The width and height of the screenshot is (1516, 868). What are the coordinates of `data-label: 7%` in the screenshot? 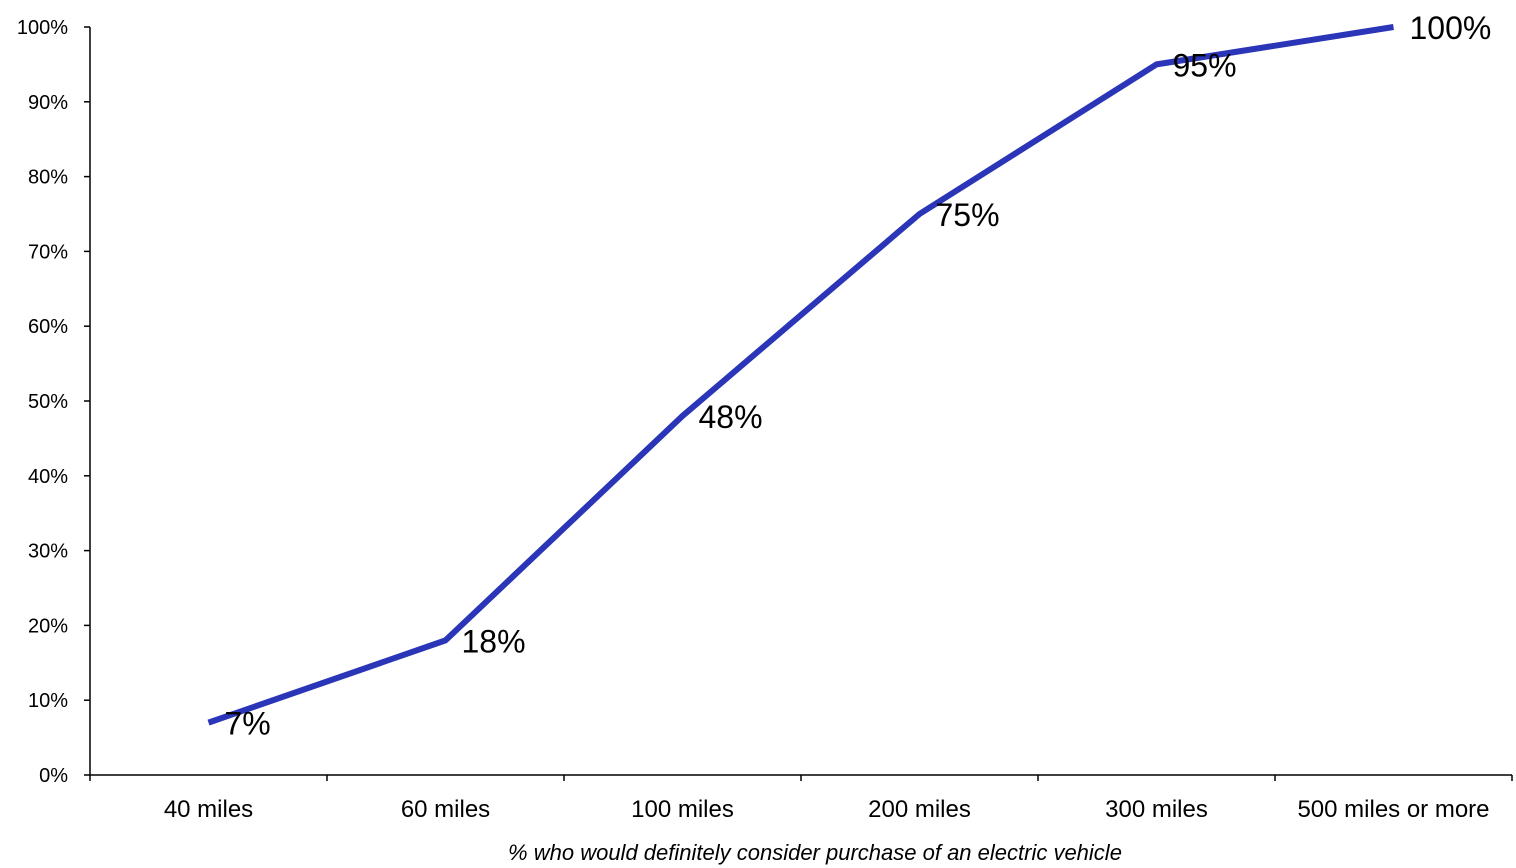 It's located at (248, 724).